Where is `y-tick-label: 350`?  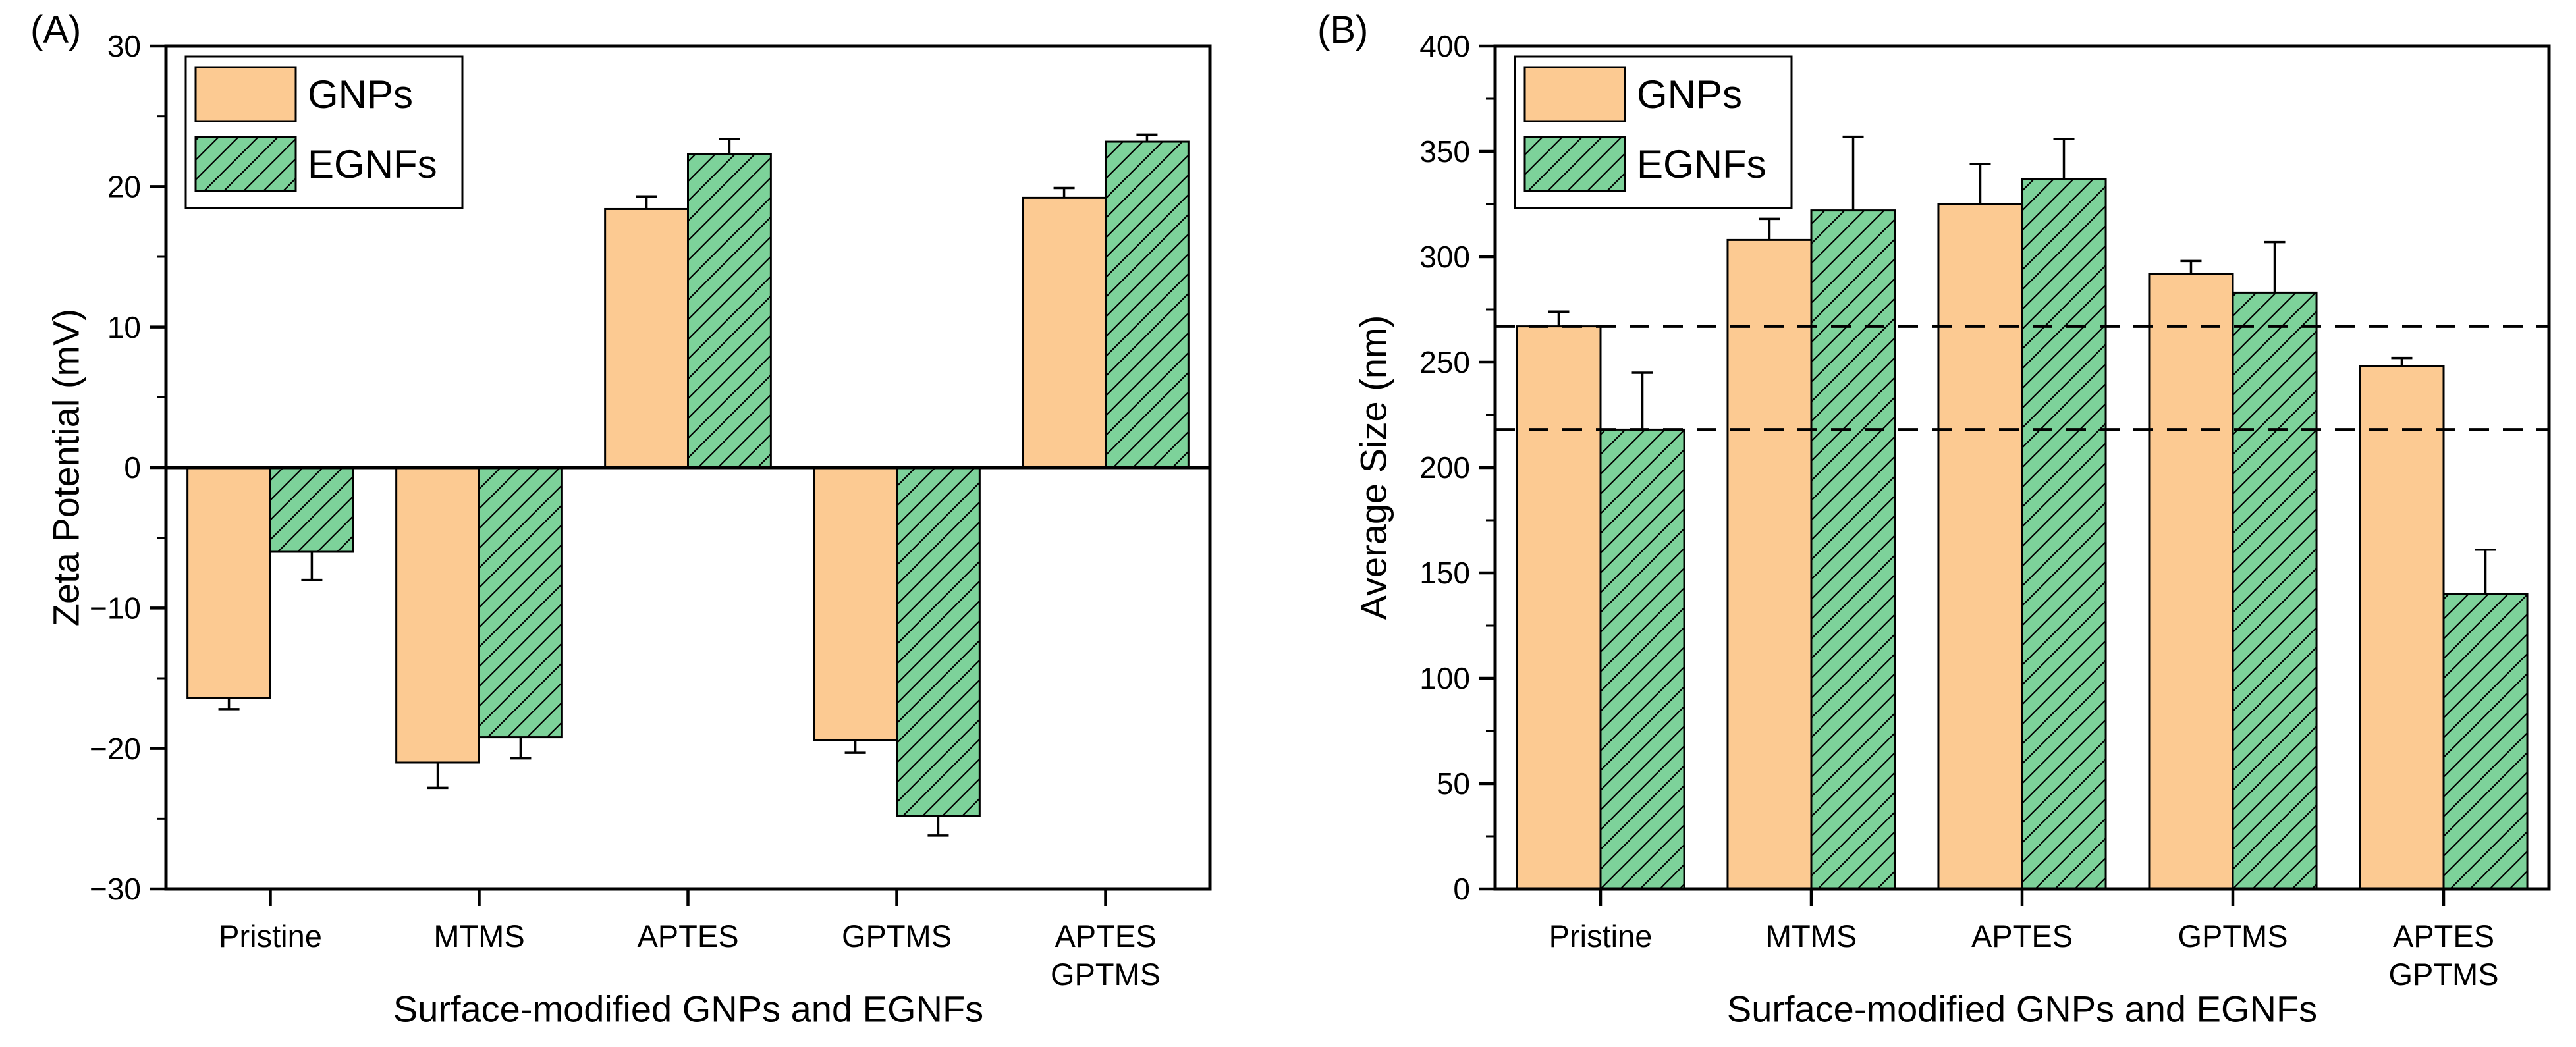
y-tick-label: 350 is located at coordinates (1444, 151).